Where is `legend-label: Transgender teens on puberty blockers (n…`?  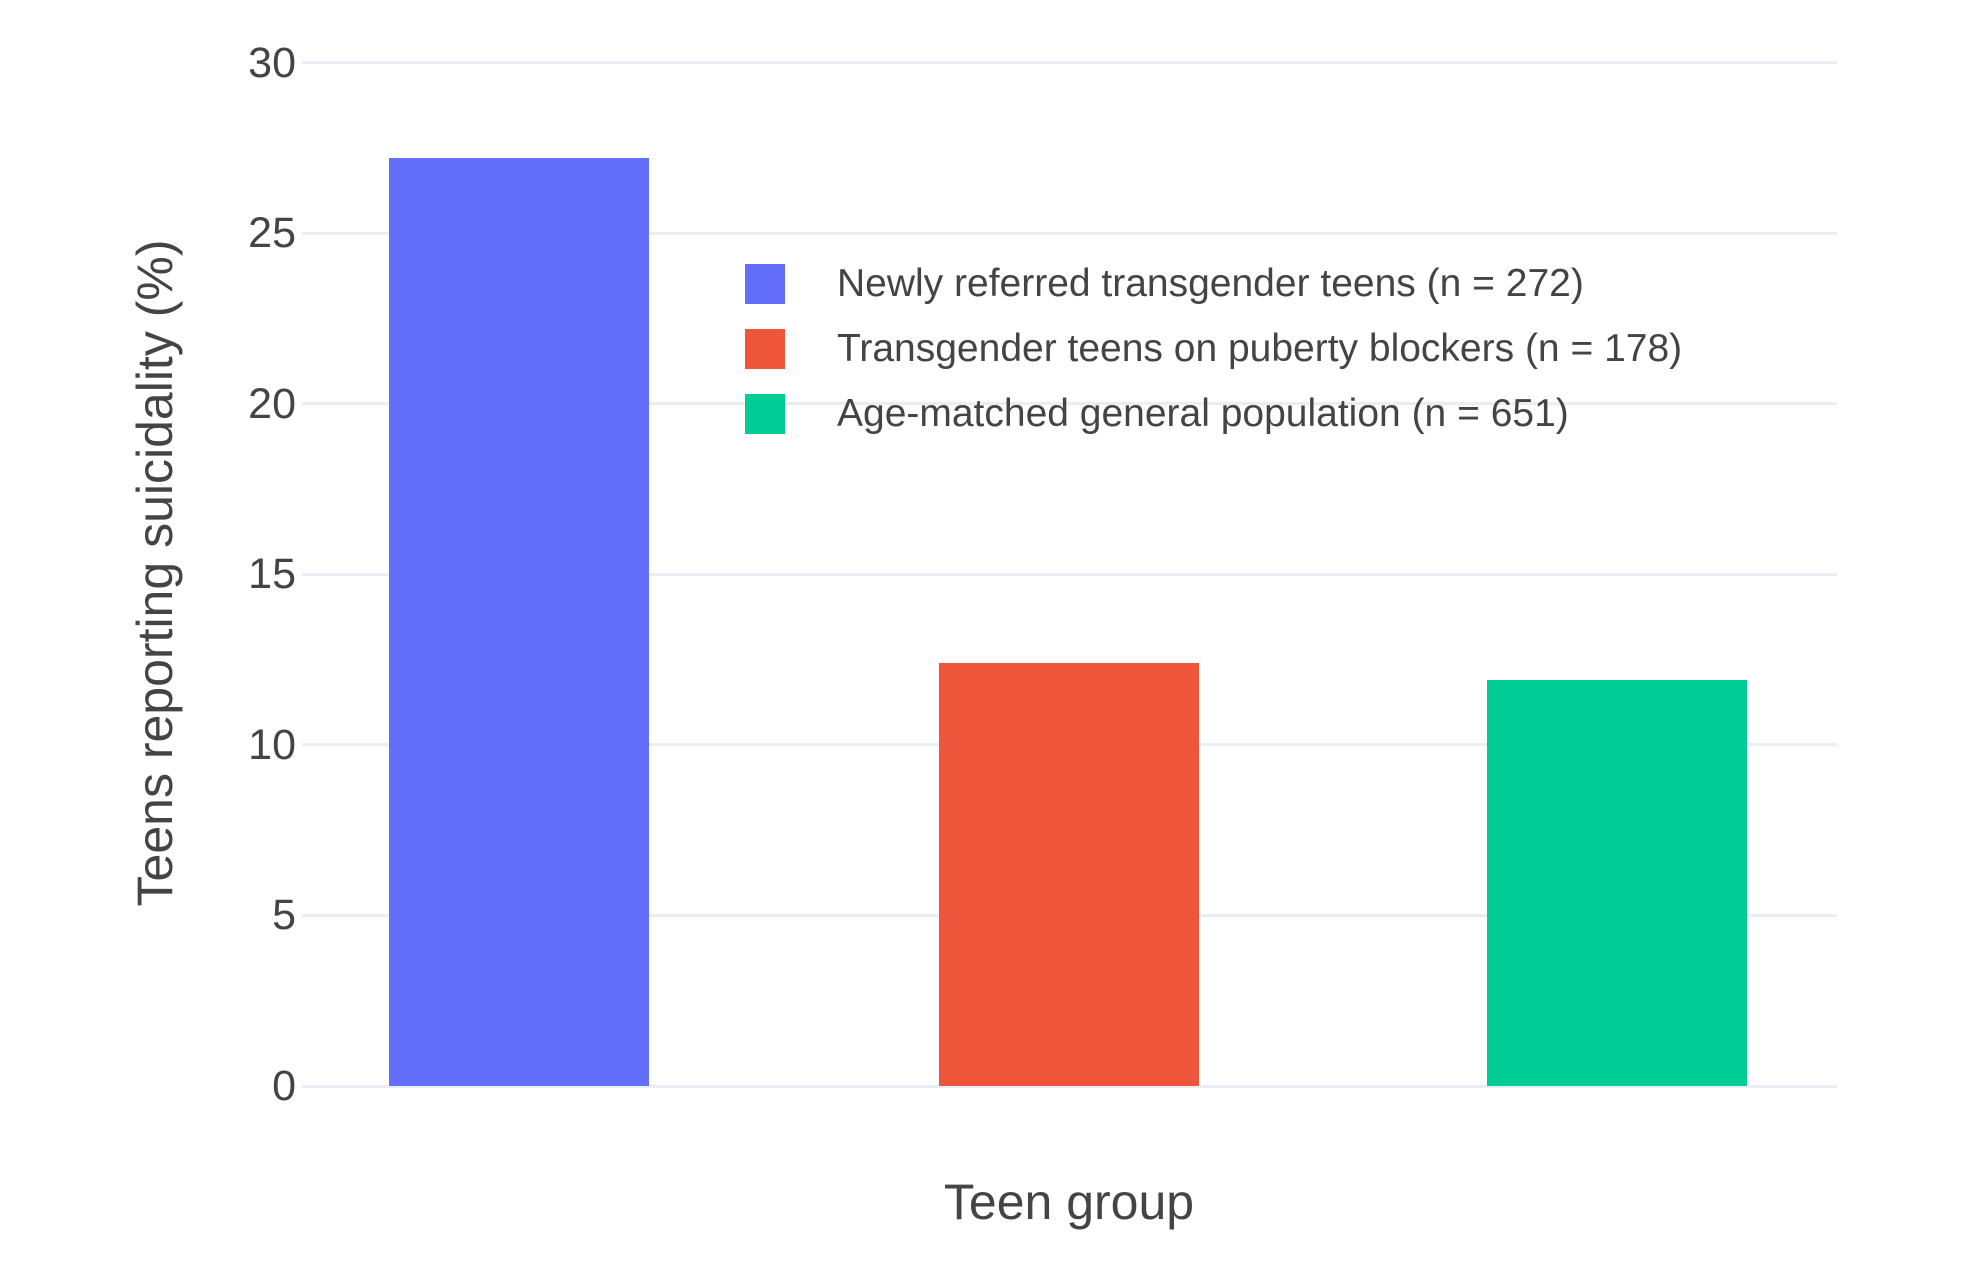
legend-label: Transgender teens on puberty blockers (n… is located at coordinates (1260, 348).